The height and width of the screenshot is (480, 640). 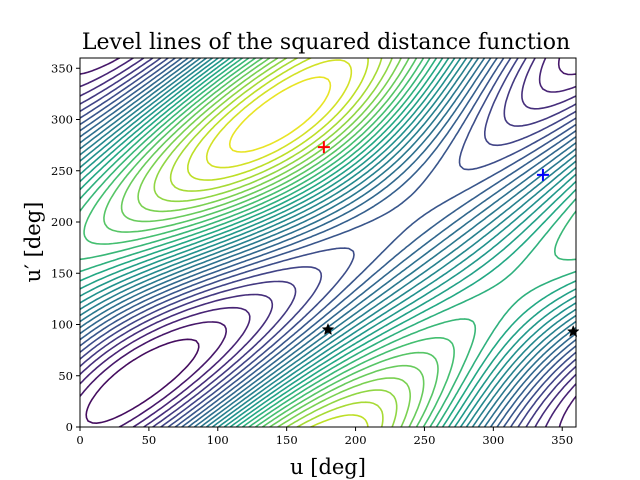 I want to click on y-tick-label: 200, so click(x=62, y=222).